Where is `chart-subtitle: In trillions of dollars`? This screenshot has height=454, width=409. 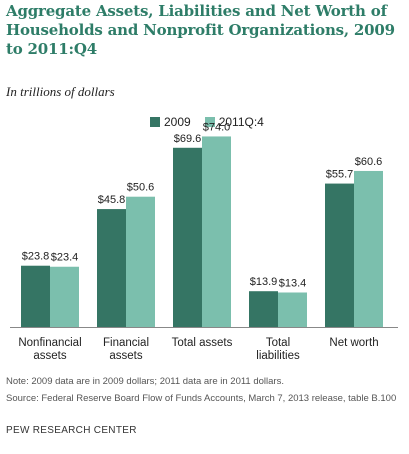
chart-subtitle: In trillions of dollars is located at coordinates (60, 91).